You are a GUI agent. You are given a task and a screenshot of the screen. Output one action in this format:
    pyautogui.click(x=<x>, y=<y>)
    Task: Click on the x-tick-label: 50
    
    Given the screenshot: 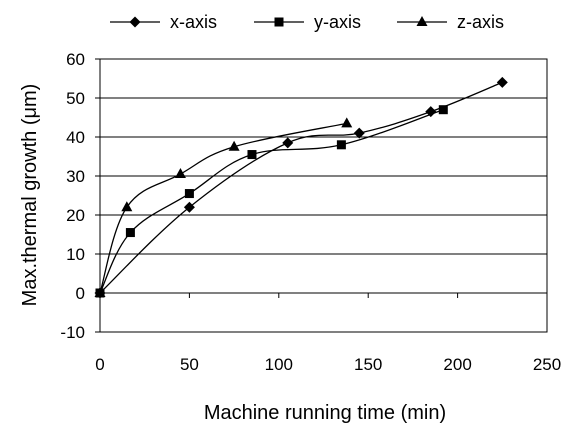 What is the action you would take?
    pyautogui.click(x=189, y=364)
    